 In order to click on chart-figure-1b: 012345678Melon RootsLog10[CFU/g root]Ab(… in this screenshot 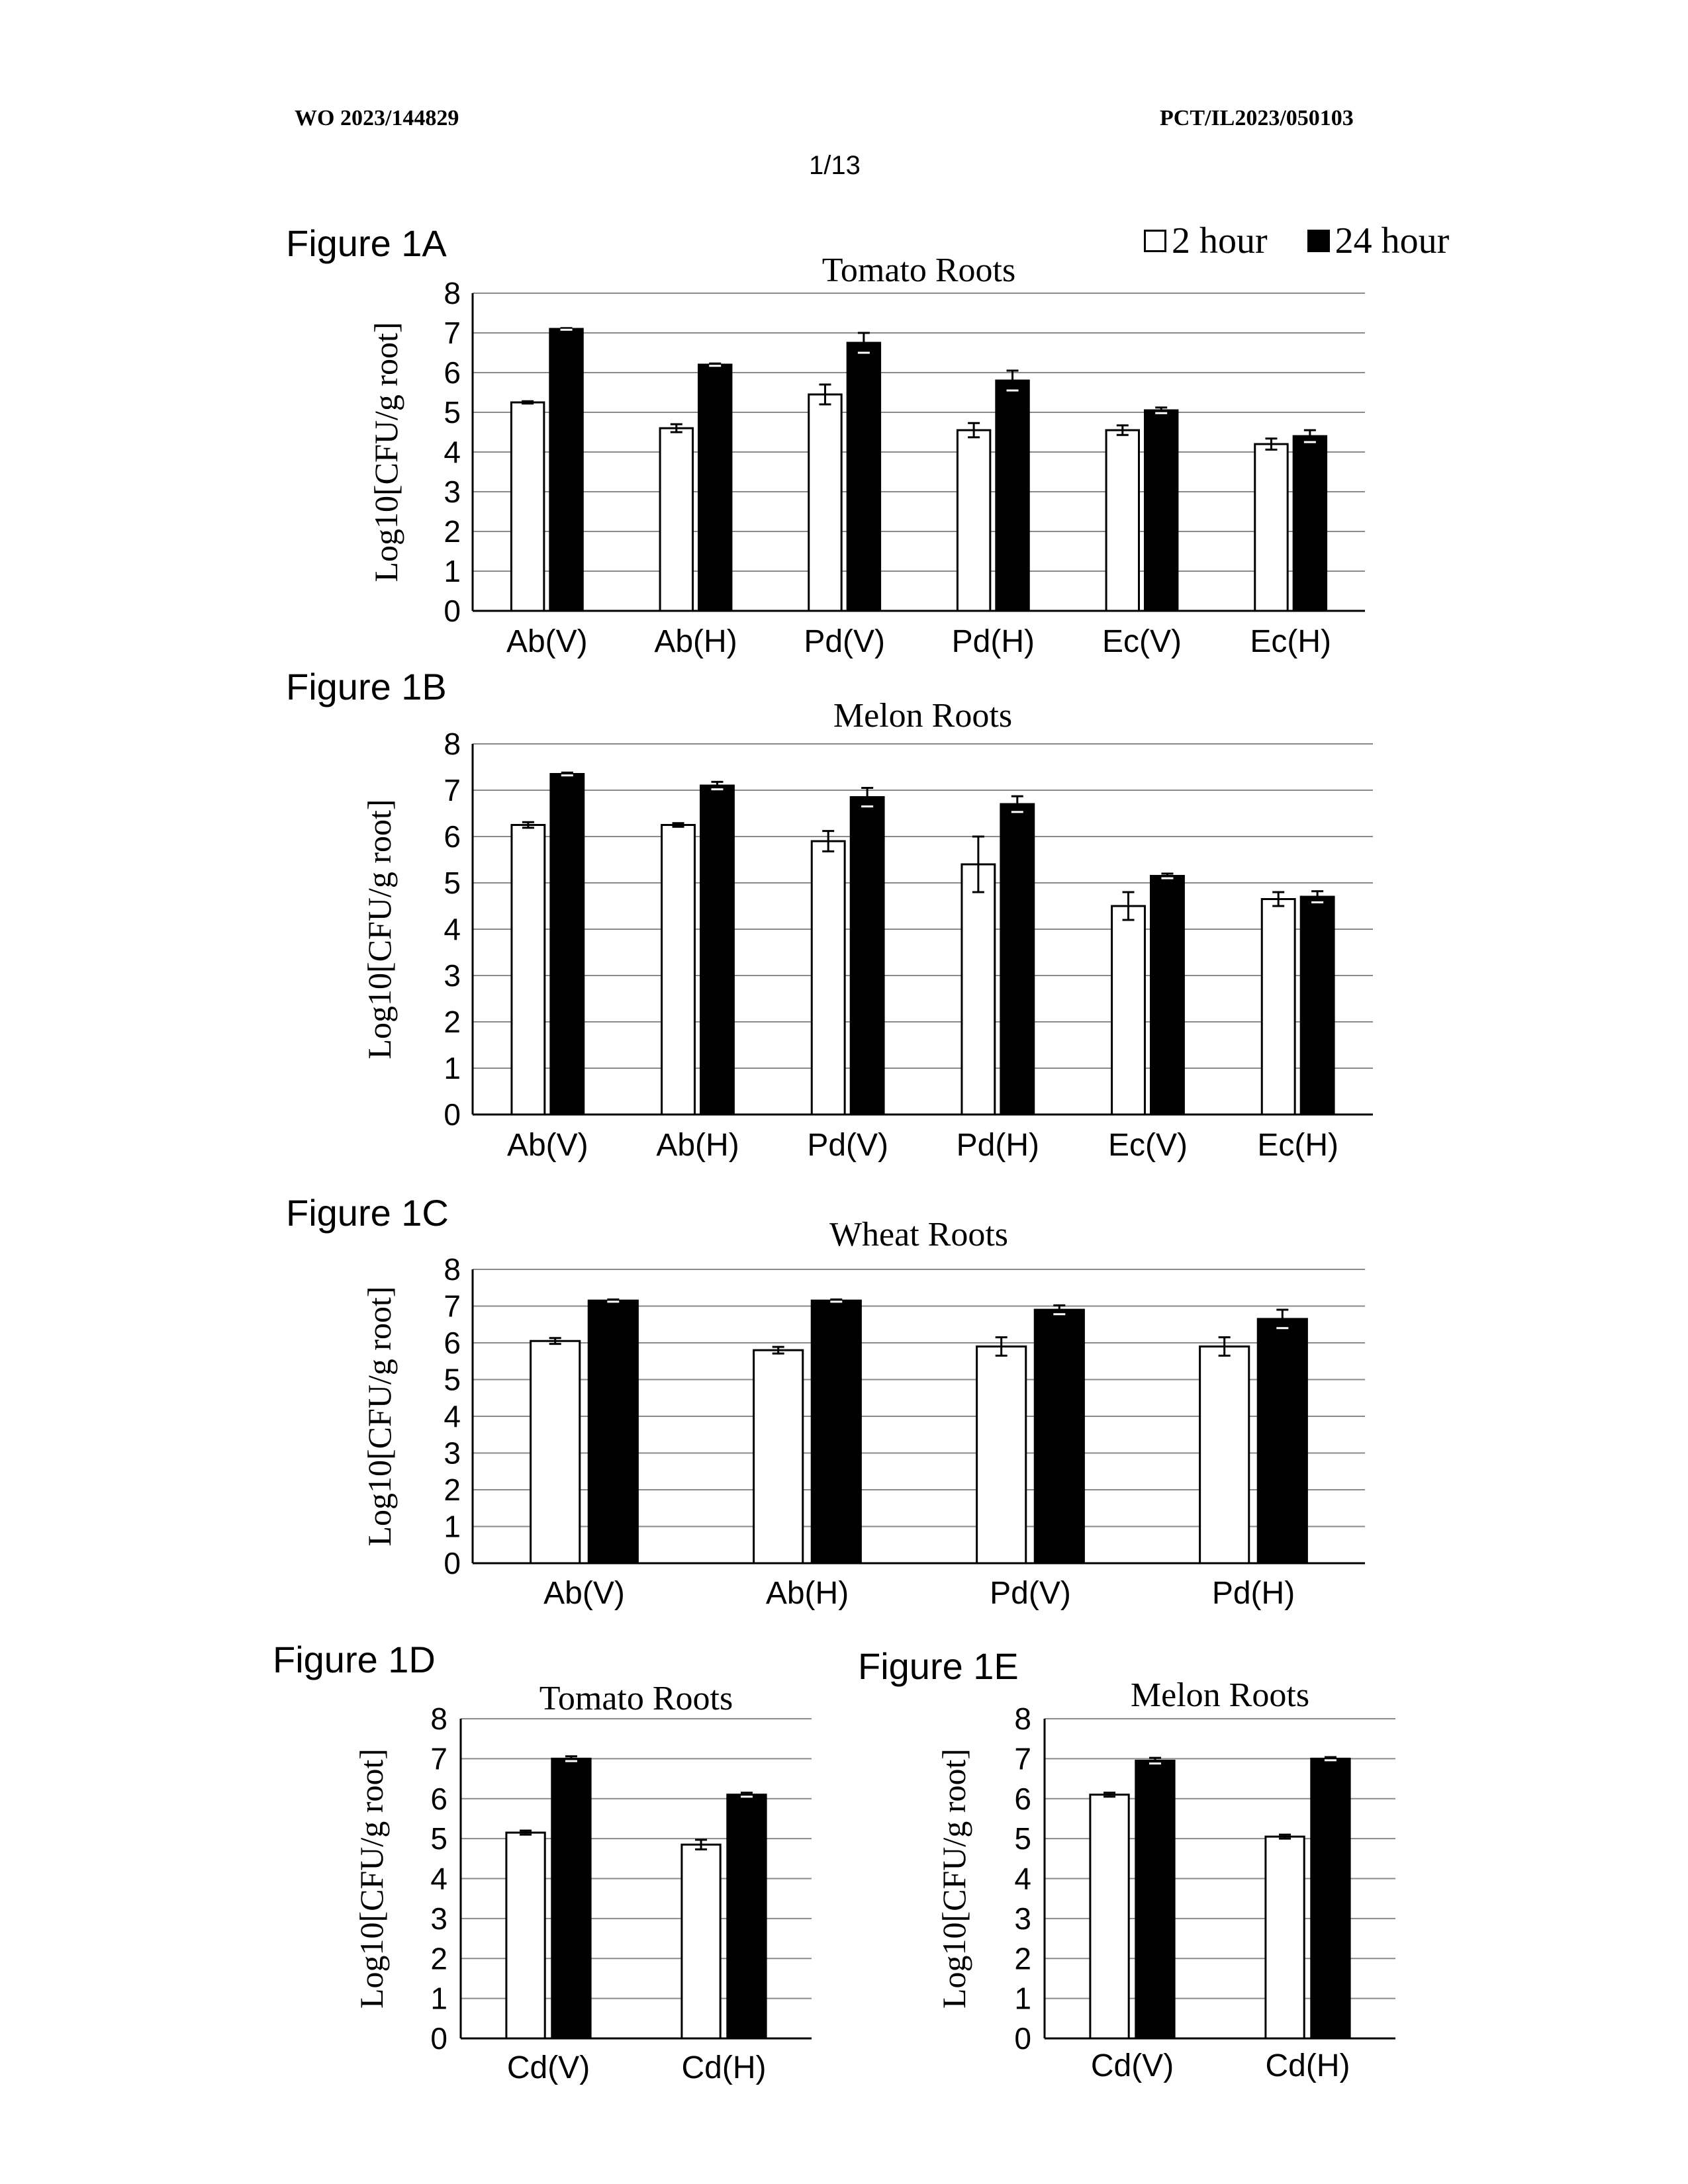, I will do `click(867, 930)`.